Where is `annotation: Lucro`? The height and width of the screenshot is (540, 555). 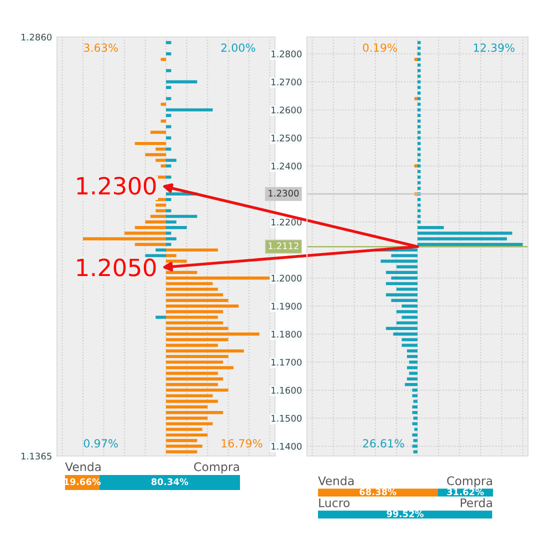 annotation: Lucro is located at coordinates (334, 503).